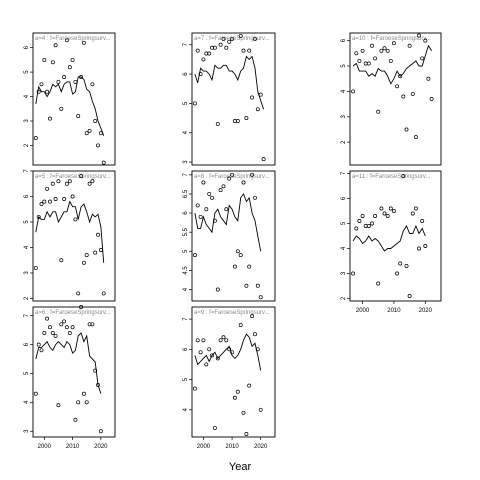 This screenshot has width=480, height=480. Describe the element at coordinates (204, 447) in the screenshot. I see `x-tick-label: 2000` at that location.